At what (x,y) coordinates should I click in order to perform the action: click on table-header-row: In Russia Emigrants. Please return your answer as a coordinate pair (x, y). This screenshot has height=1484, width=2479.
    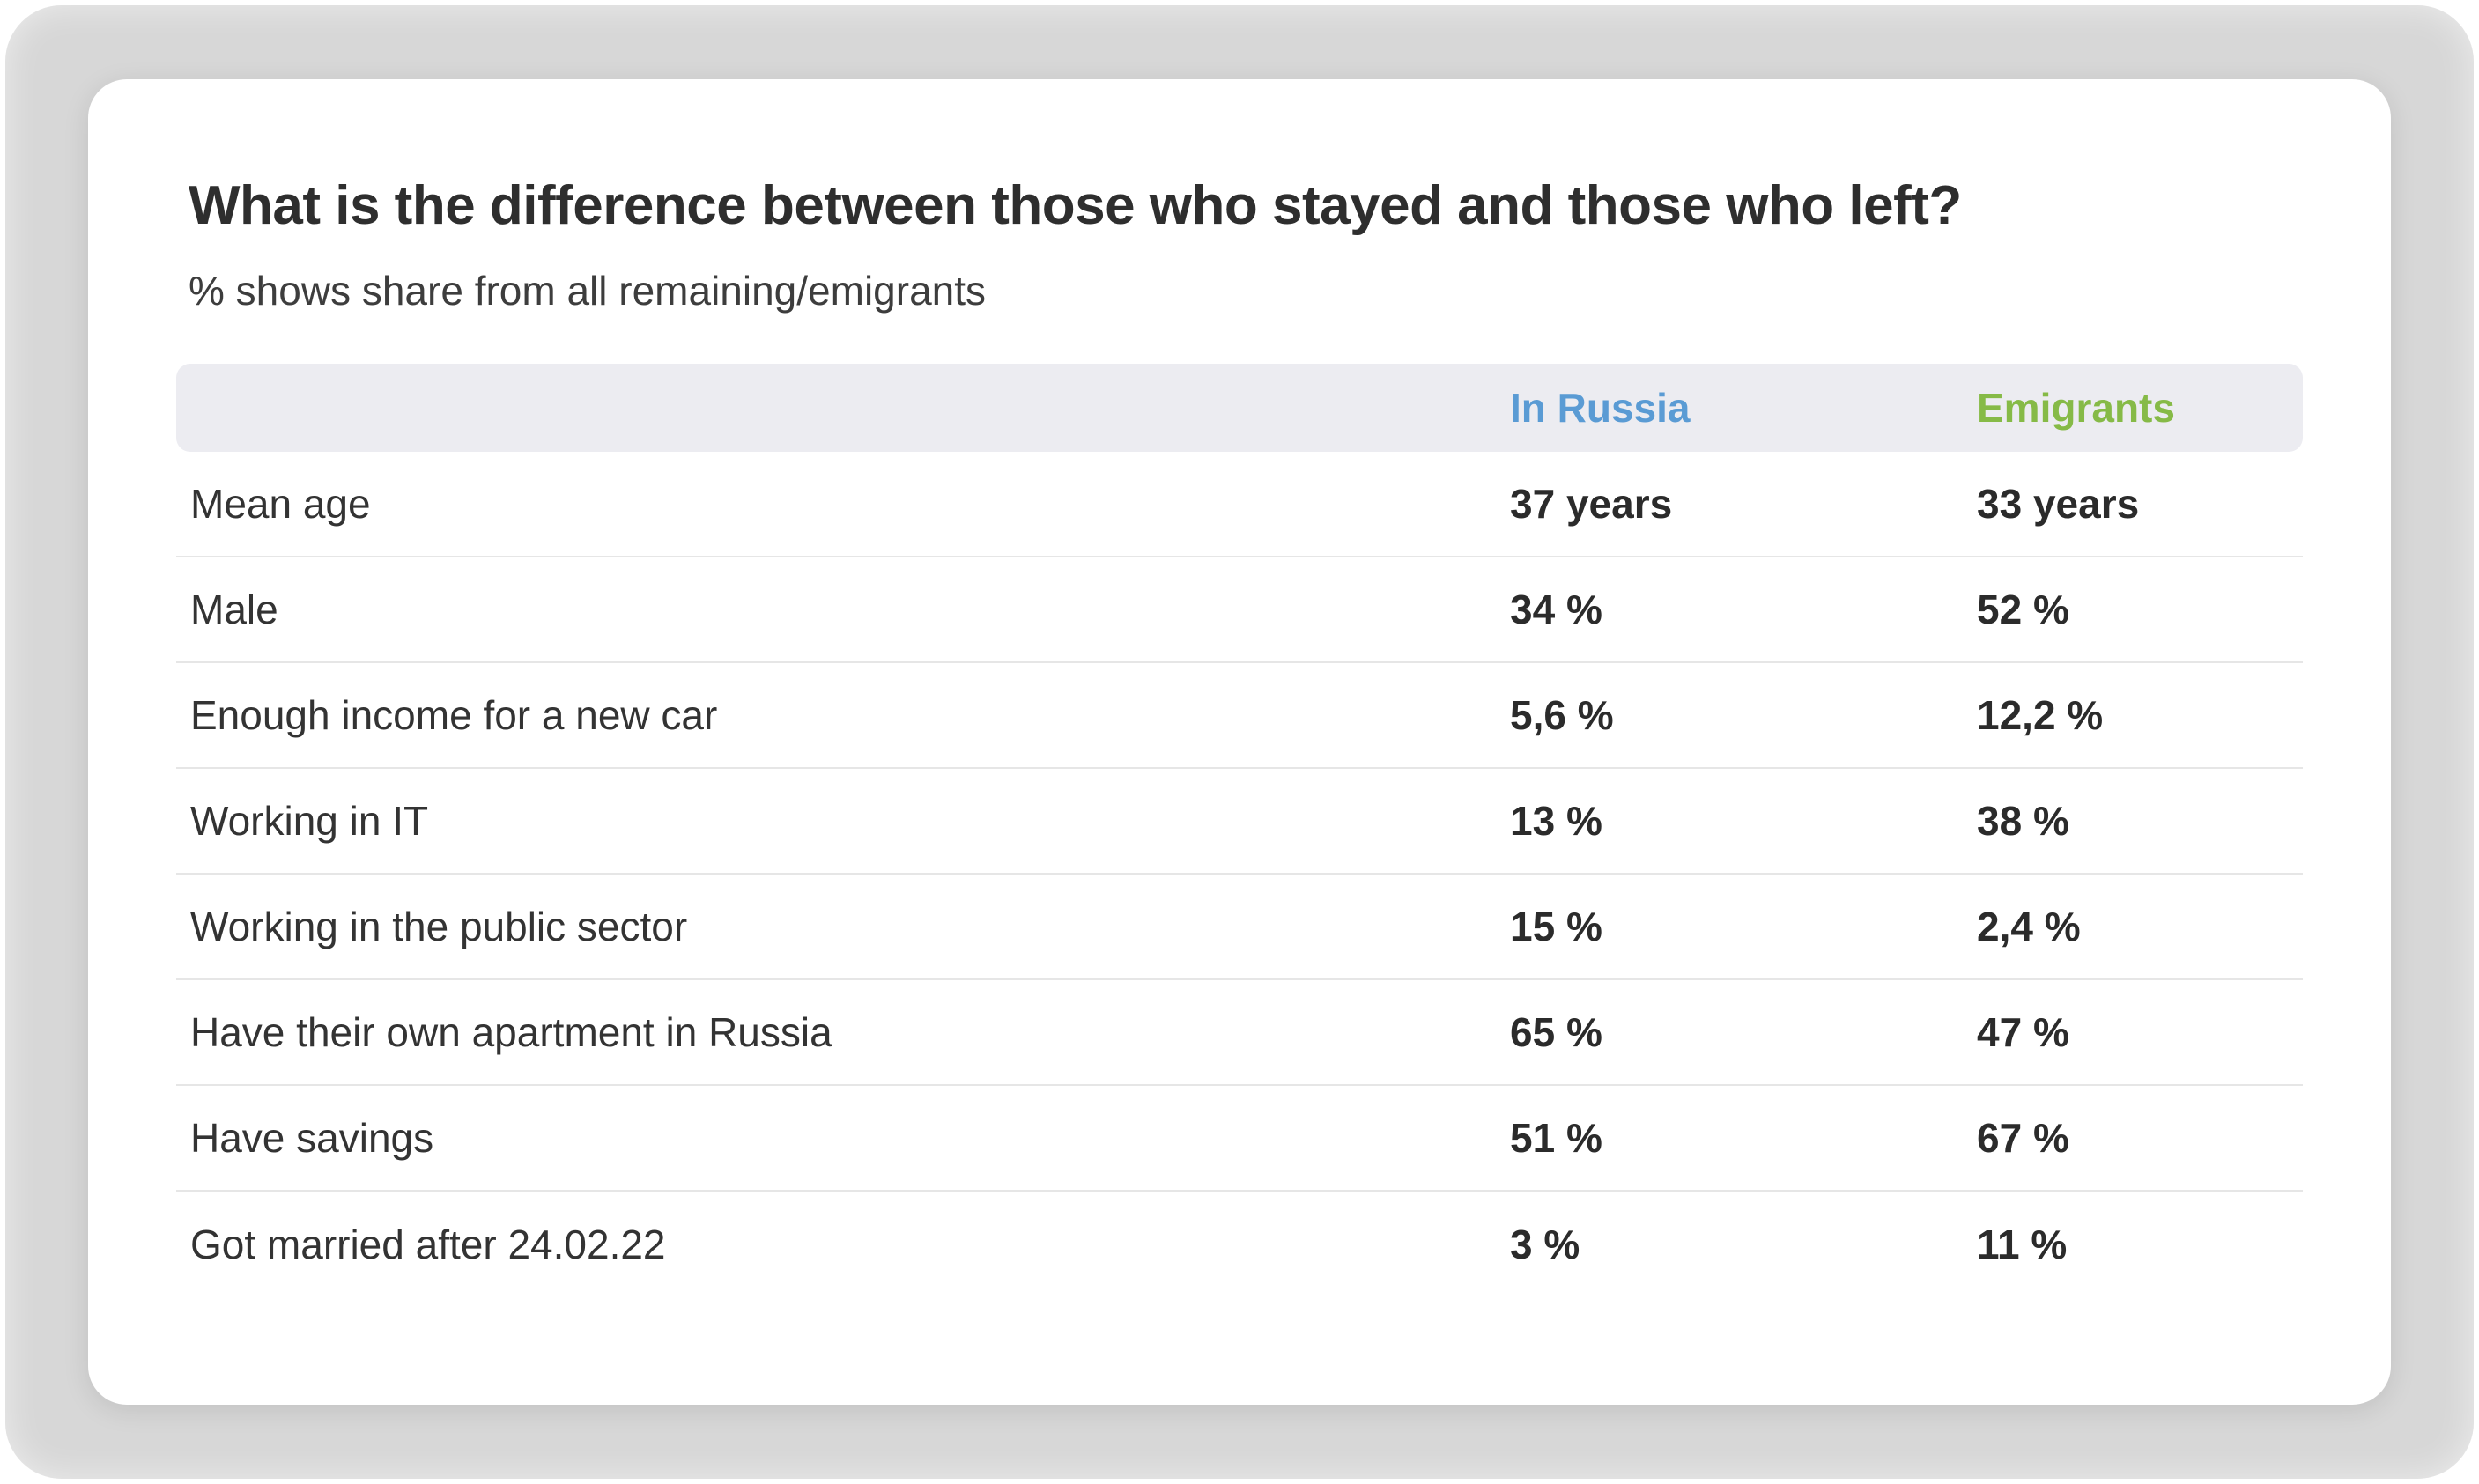
    Looking at the image, I should click on (1239, 408).